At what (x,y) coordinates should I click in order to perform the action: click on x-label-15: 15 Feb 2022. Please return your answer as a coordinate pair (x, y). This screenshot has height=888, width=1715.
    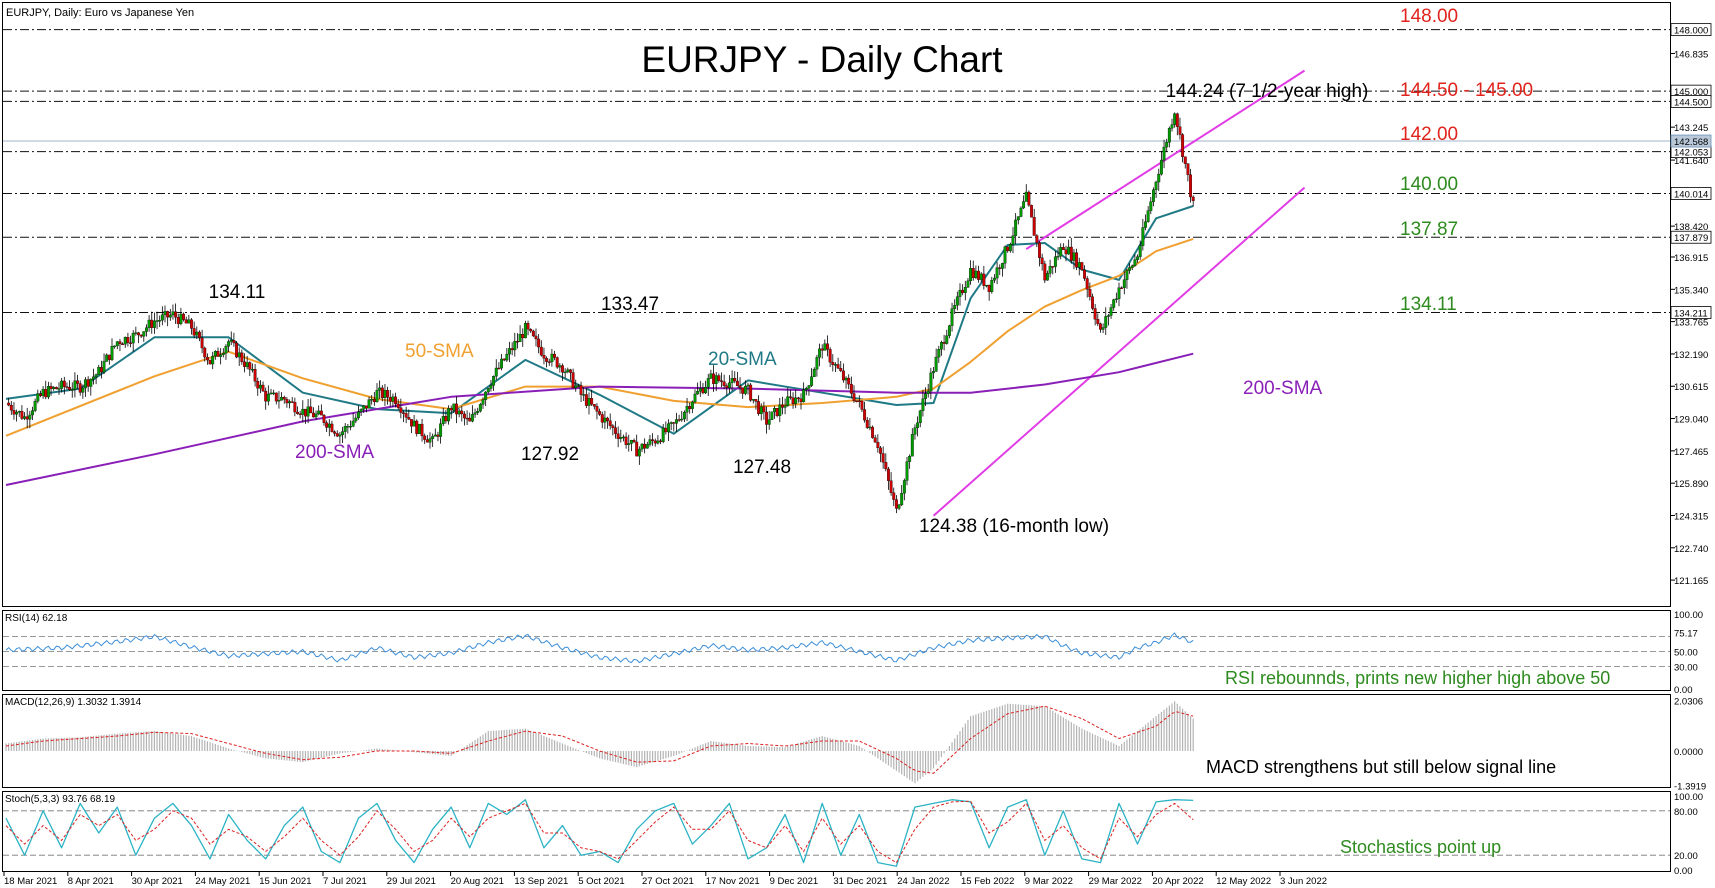
    Looking at the image, I should click on (987, 881).